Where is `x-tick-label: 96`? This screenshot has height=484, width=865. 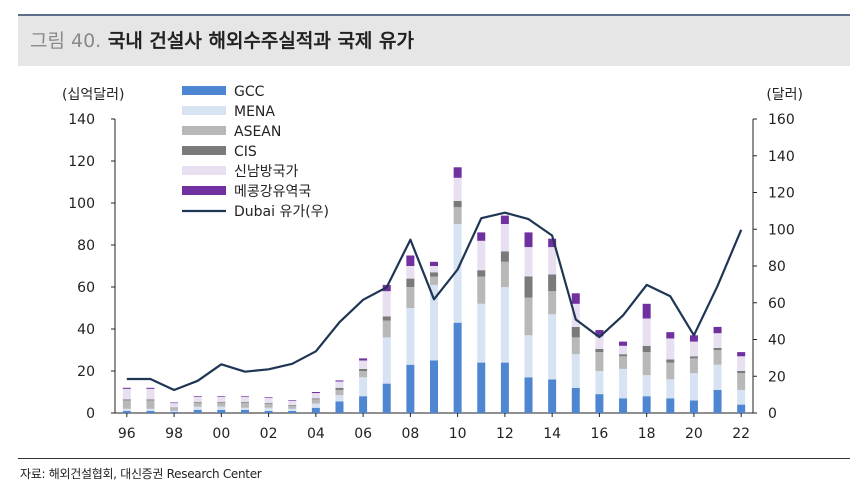 x-tick-label: 96 is located at coordinates (127, 434).